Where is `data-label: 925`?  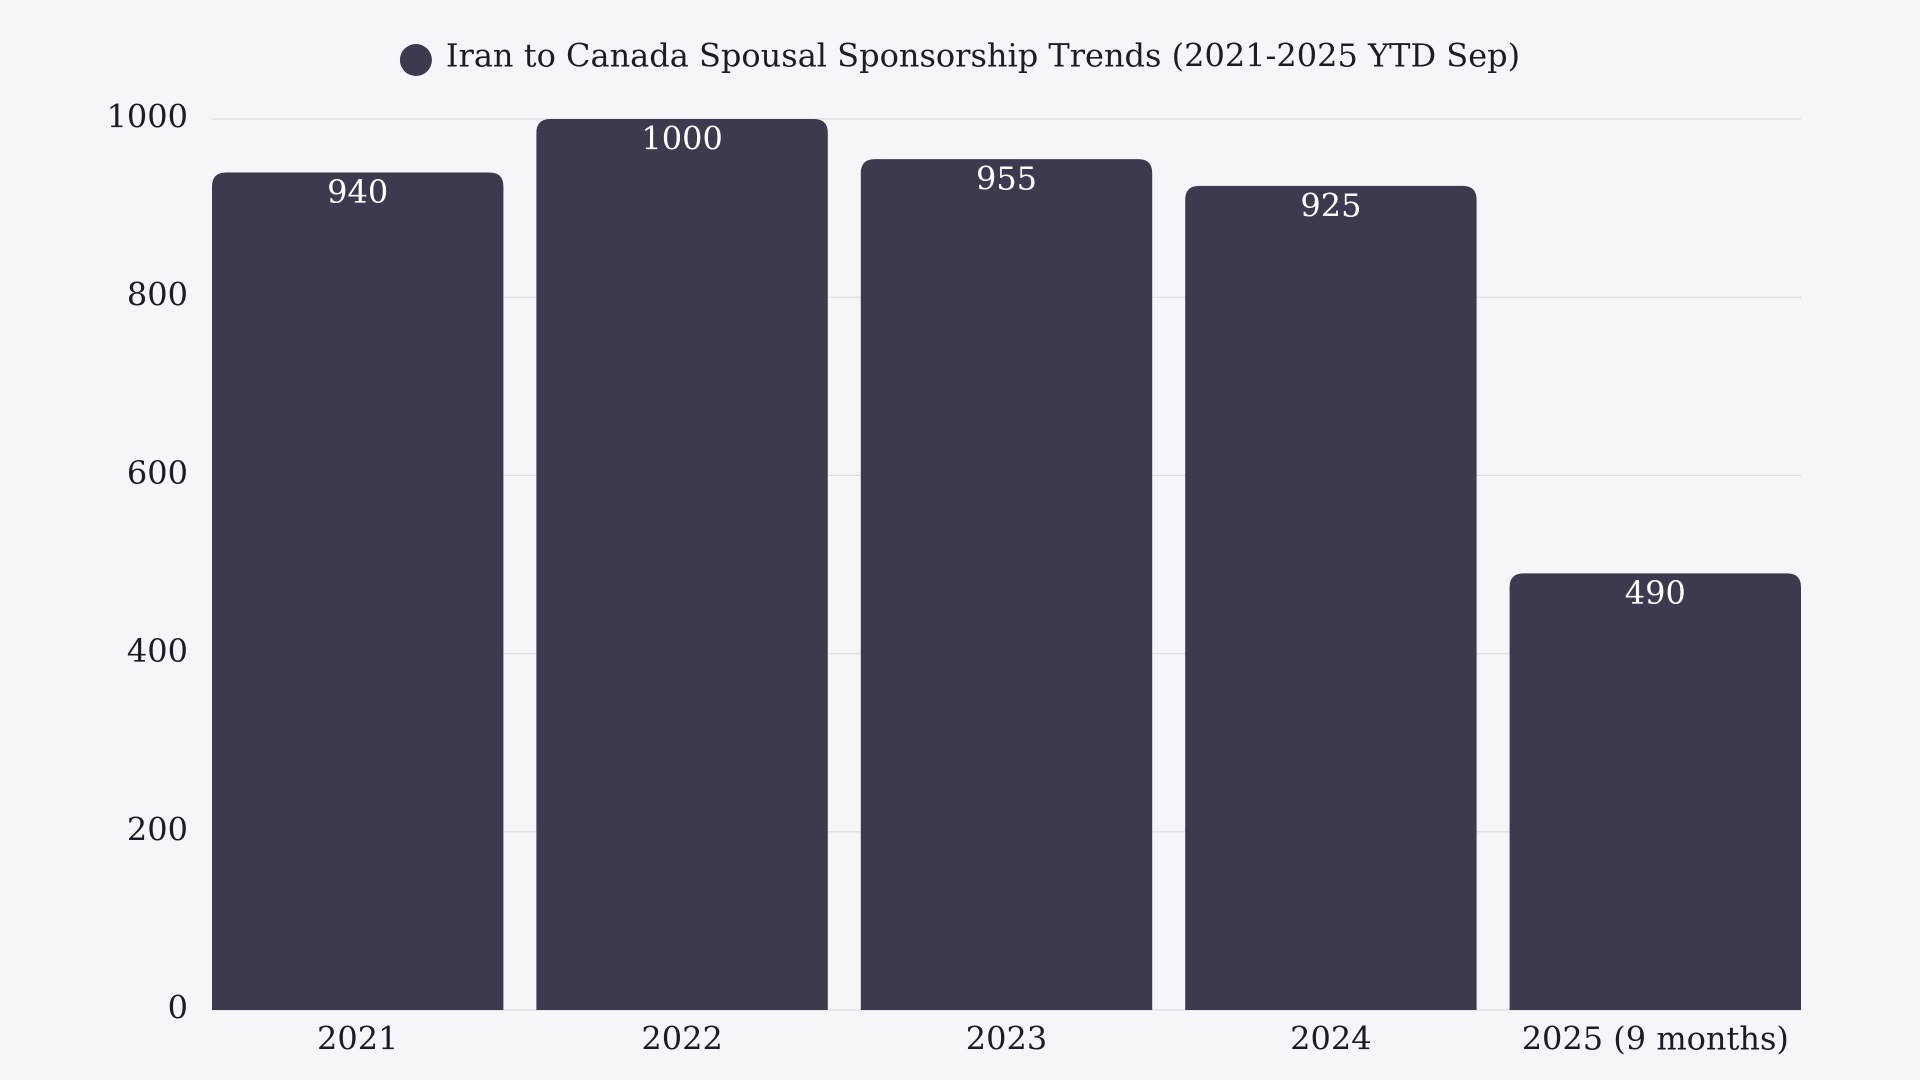
data-label: 925 is located at coordinates (1330, 205).